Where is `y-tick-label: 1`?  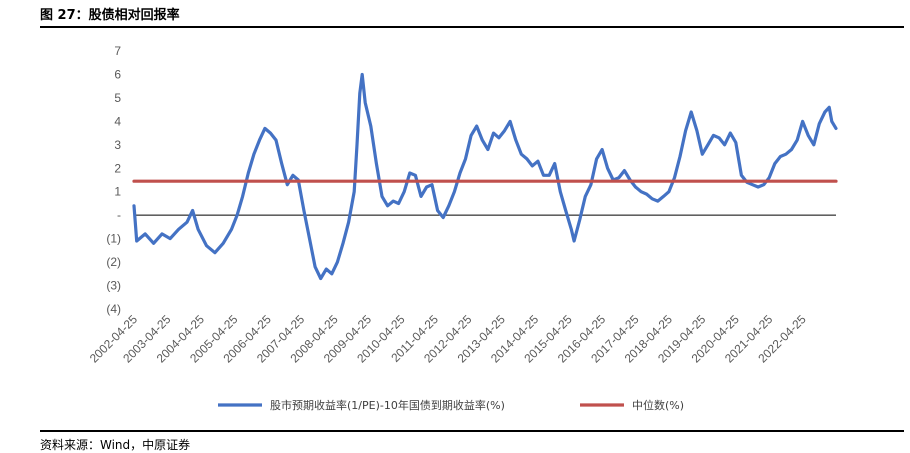
y-tick-label: 1 is located at coordinates (117, 192).